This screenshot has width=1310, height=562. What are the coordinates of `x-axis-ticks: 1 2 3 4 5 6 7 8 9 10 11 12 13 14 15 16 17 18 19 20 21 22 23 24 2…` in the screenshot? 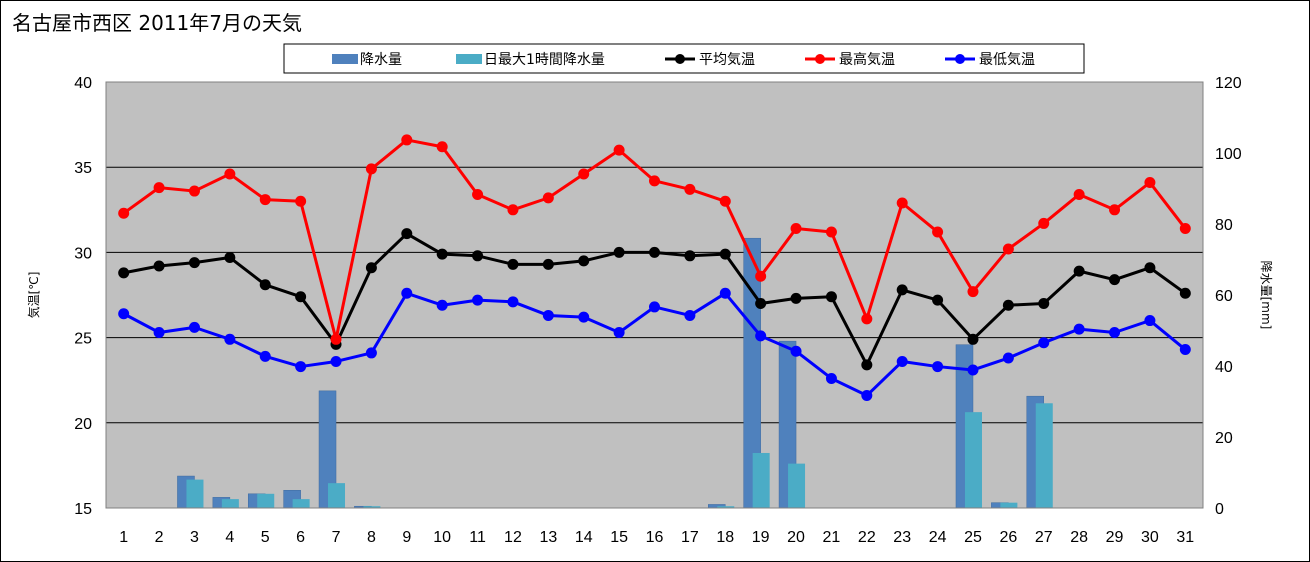 It's located at (656, 537).